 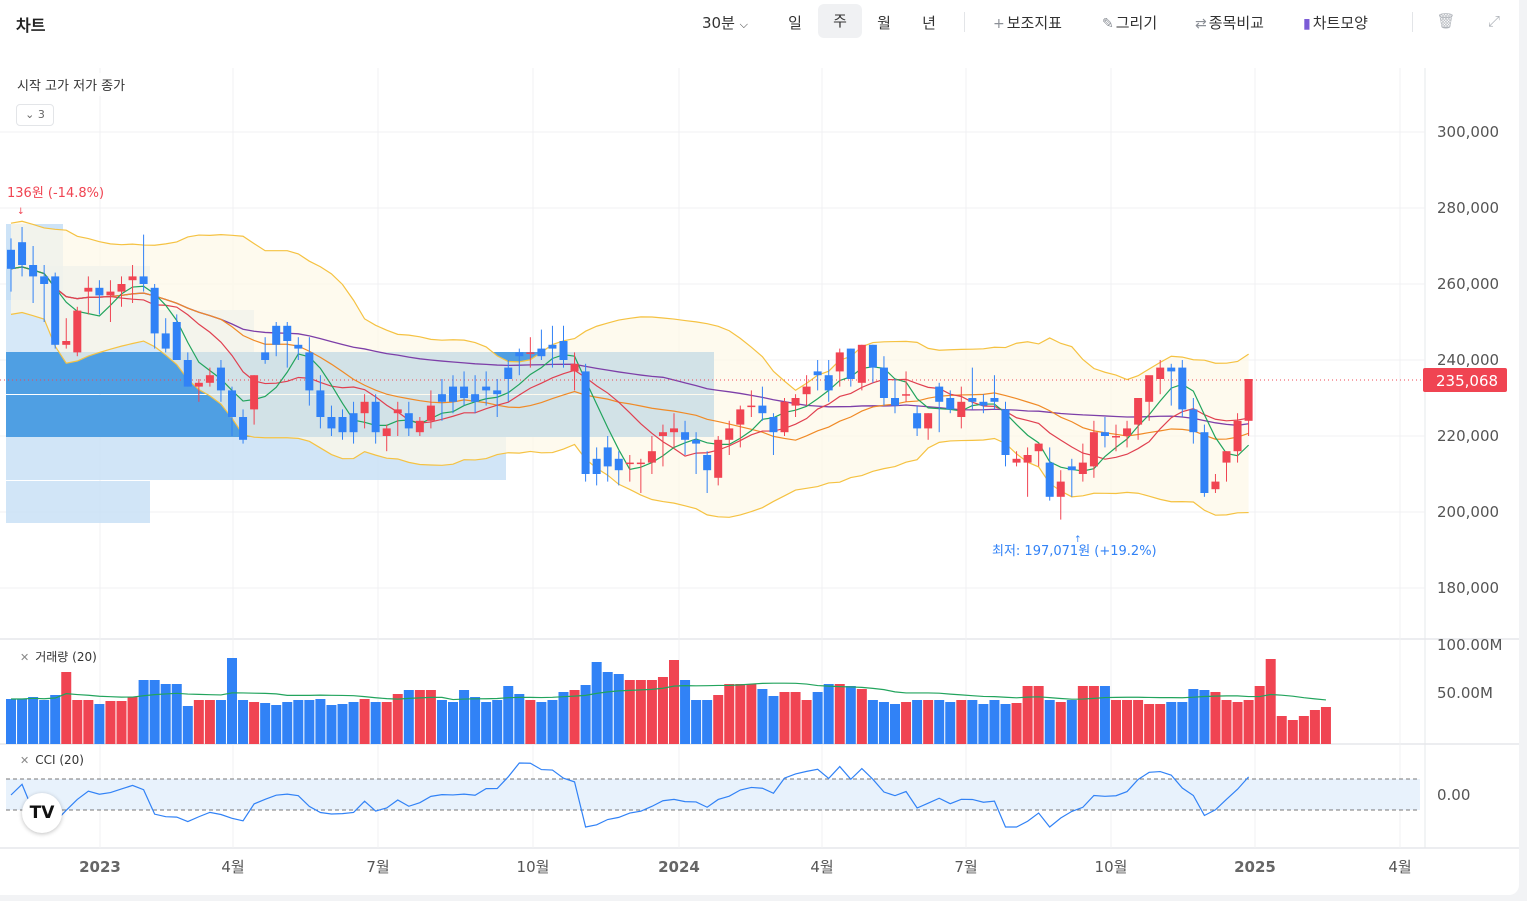 I want to click on draw-button: ✎ 그리기, so click(x=1130, y=23).